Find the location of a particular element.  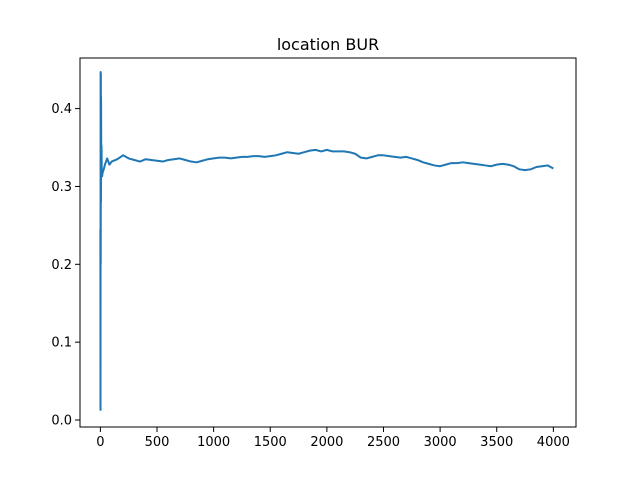

x-tick-label: 1000 is located at coordinates (213, 442).